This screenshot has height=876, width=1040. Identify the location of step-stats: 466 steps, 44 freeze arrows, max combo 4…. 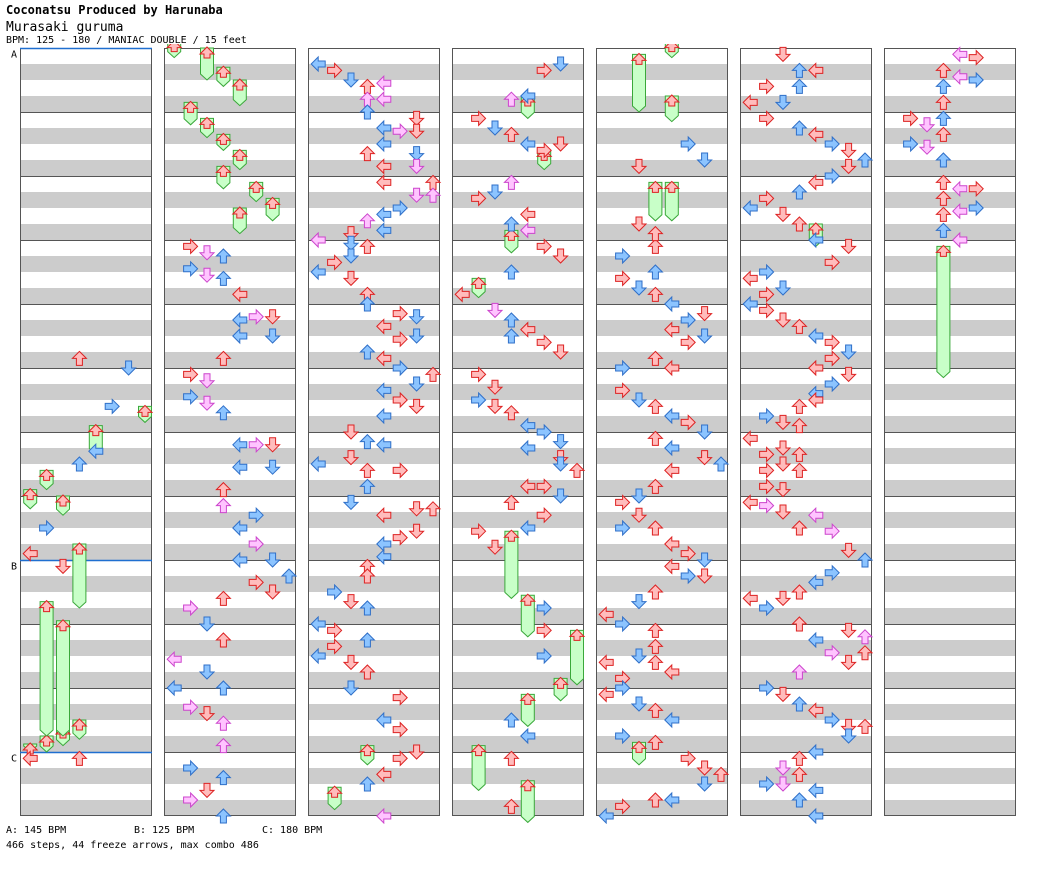
(132, 845).